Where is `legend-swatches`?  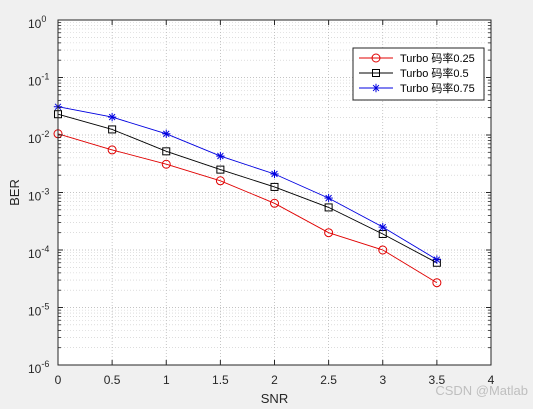
legend-swatches is located at coordinates (376, 73).